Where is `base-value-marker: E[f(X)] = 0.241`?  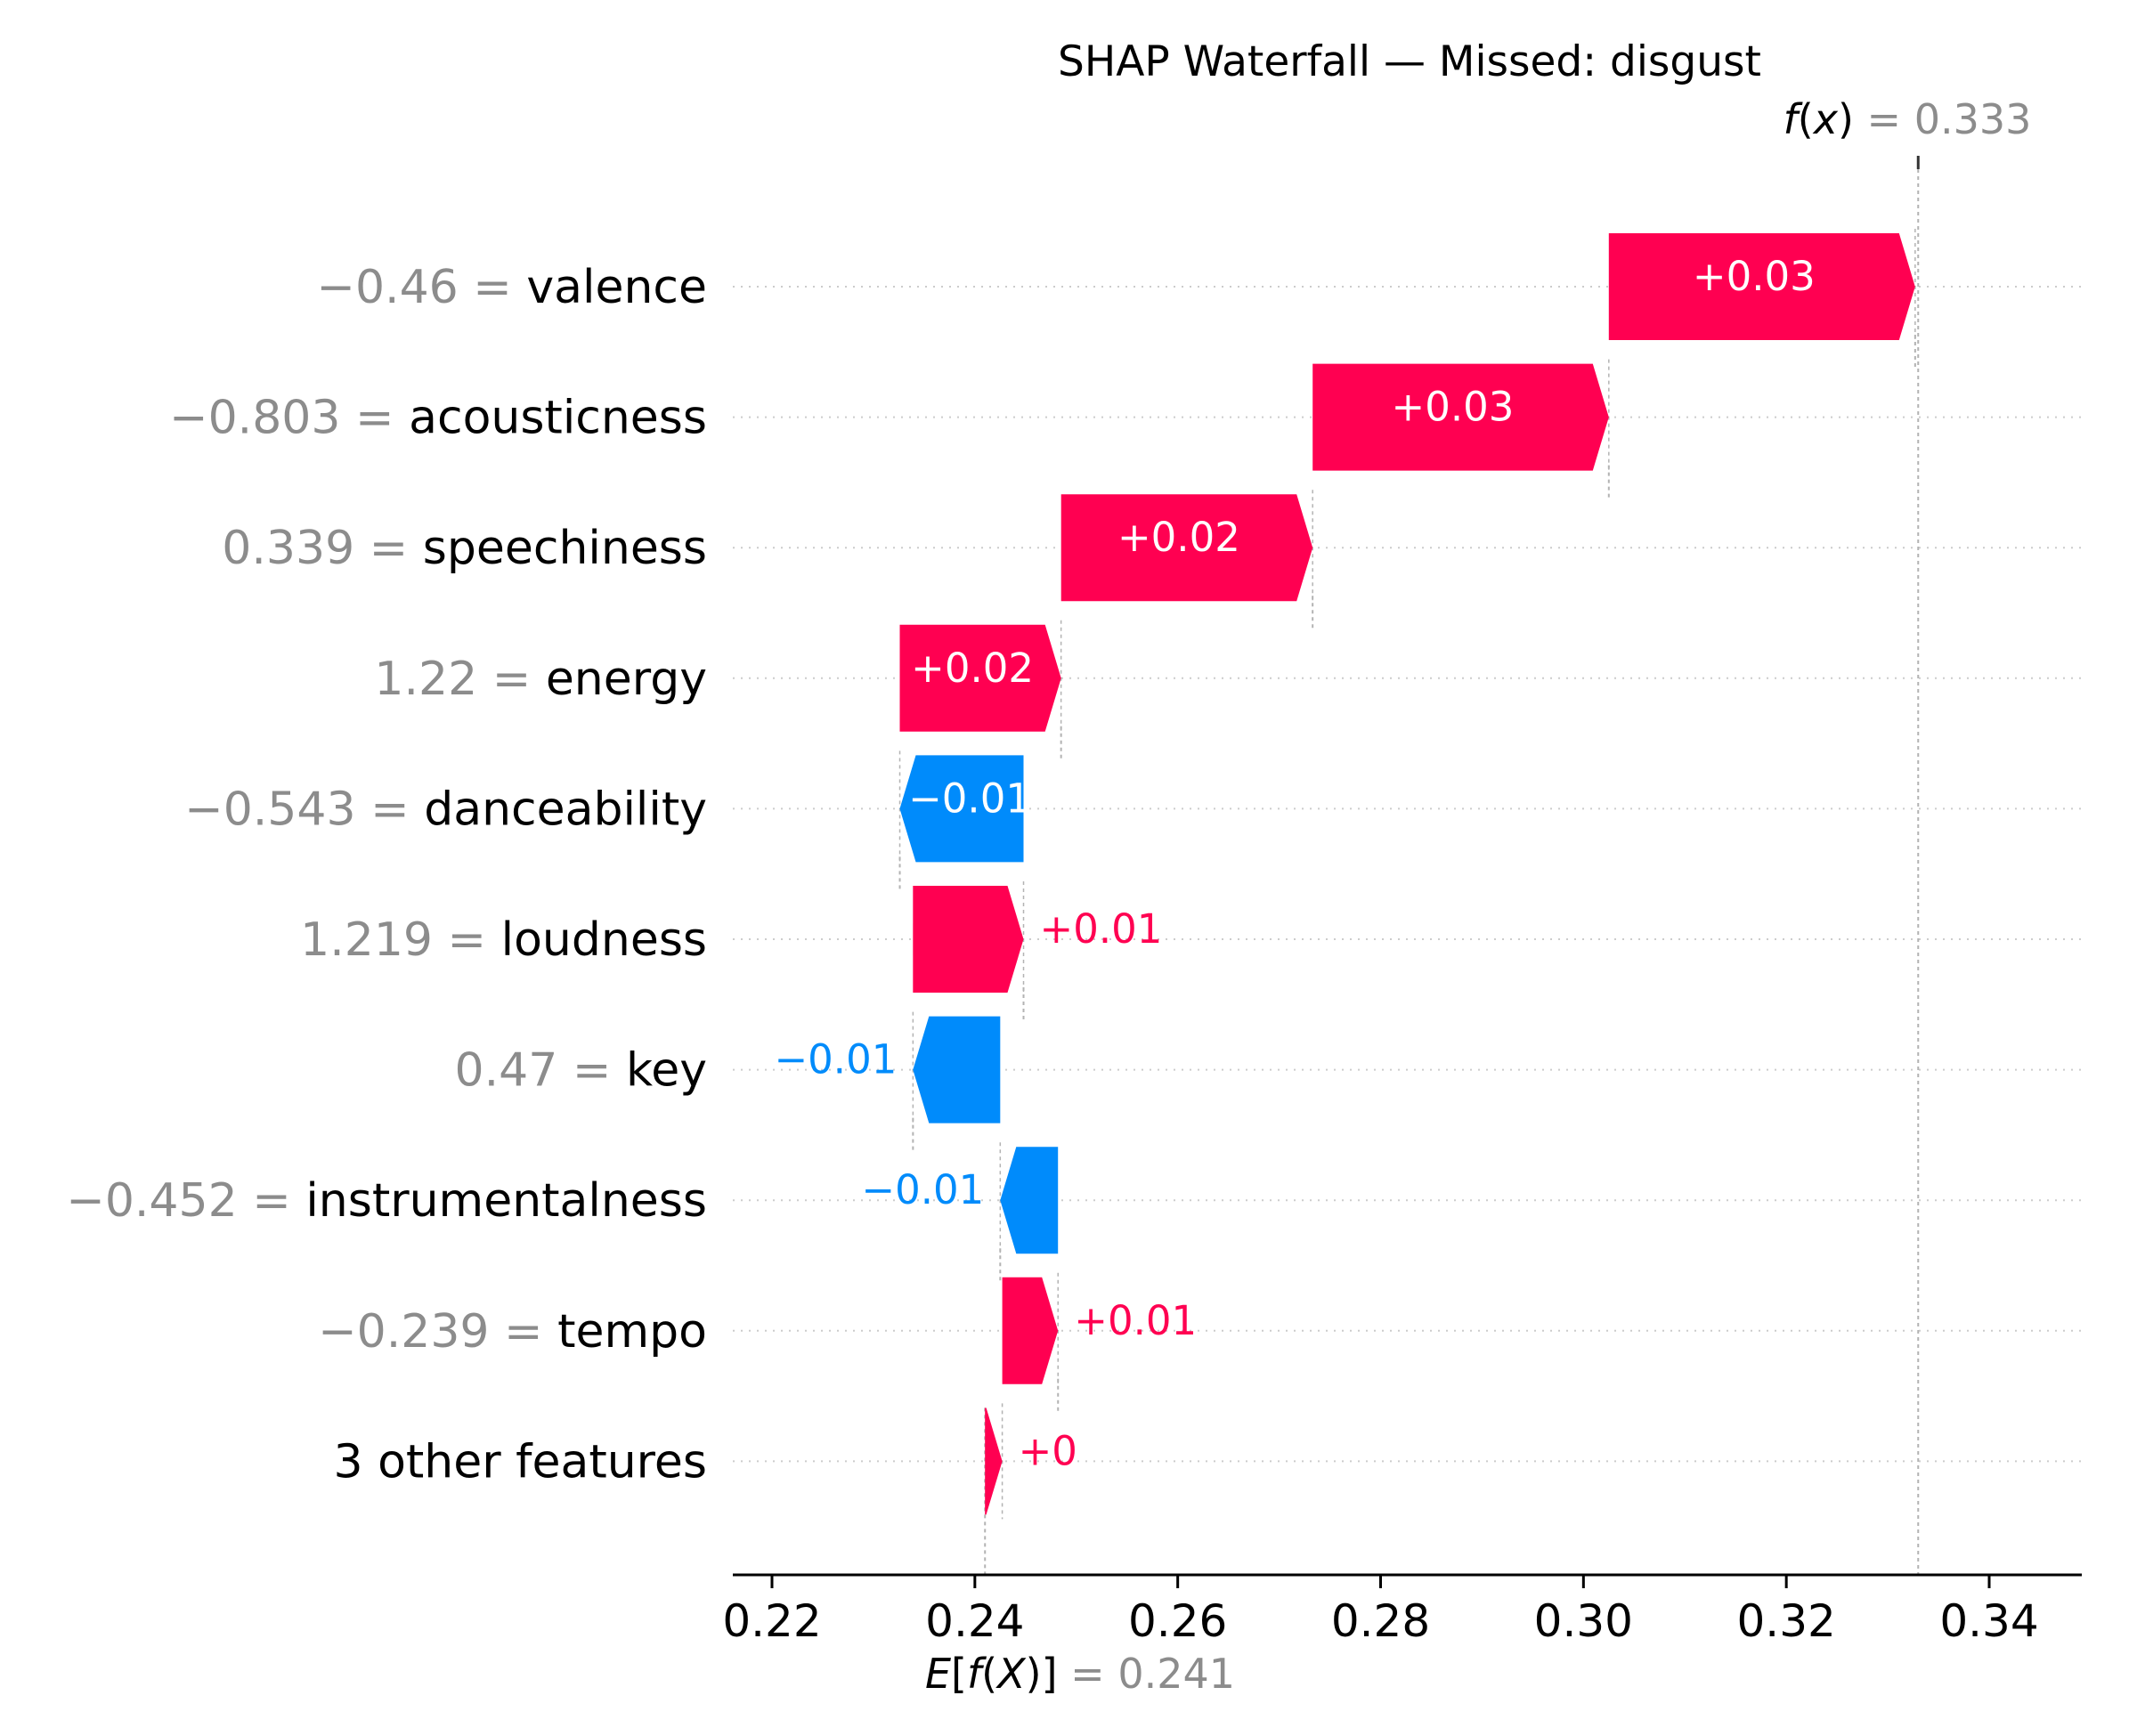
base-value-marker: E[f(X)] = 0.241 is located at coordinates (1080, 1674).